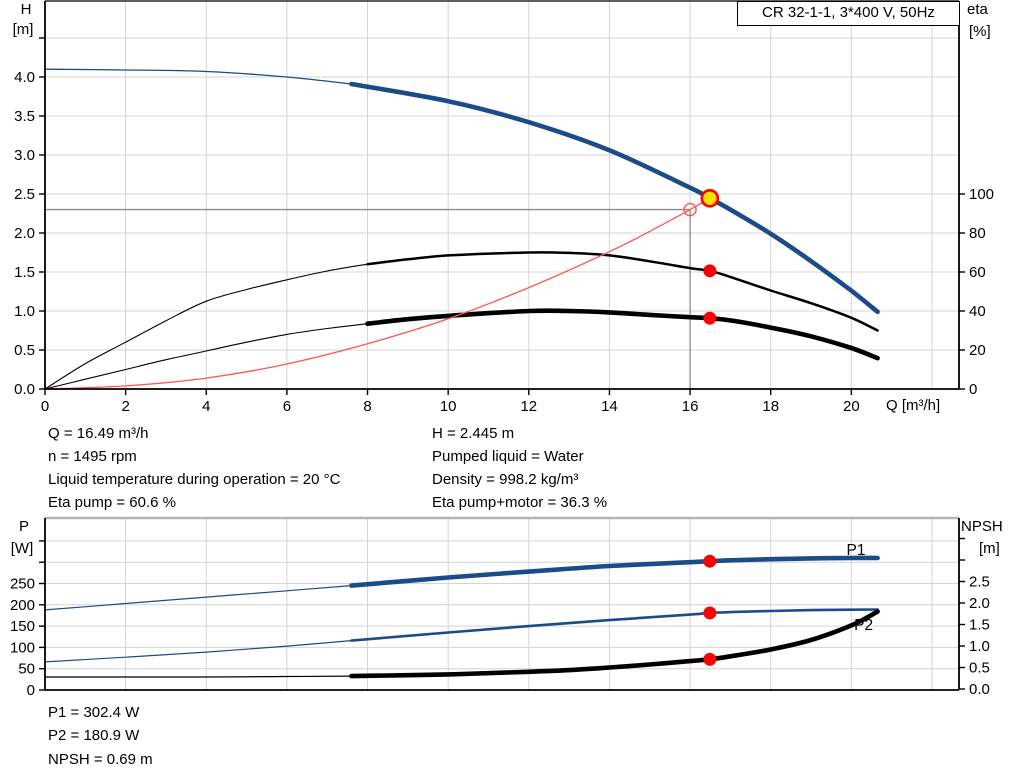  What do you see at coordinates (614, 644) in the screenshot?
I see `npsh-curve-thick` at bounding box center [614, 644].